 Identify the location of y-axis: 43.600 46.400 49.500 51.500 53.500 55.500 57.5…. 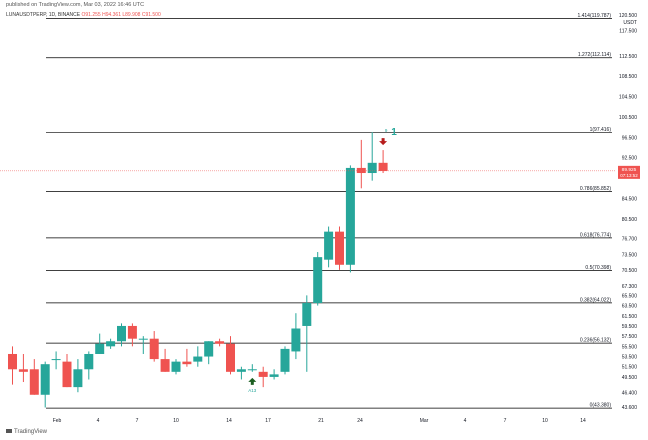
(628, 212).